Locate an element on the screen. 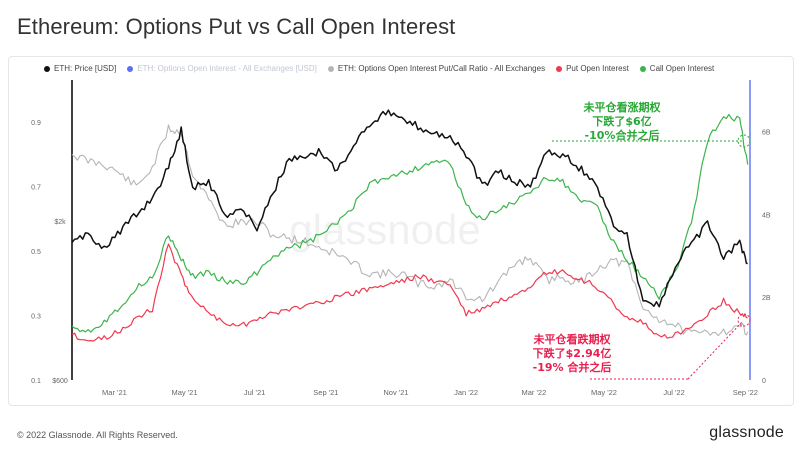  x-tick-label: May '22 is located at coordinates (604, 392).